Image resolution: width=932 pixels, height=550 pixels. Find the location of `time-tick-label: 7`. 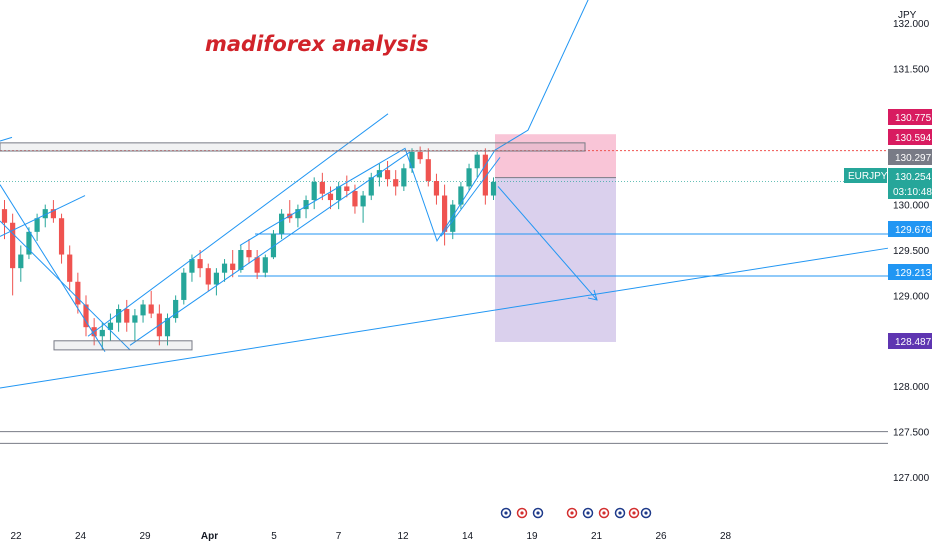

time-tick-label: 7 is located at coordinates (339, 536).